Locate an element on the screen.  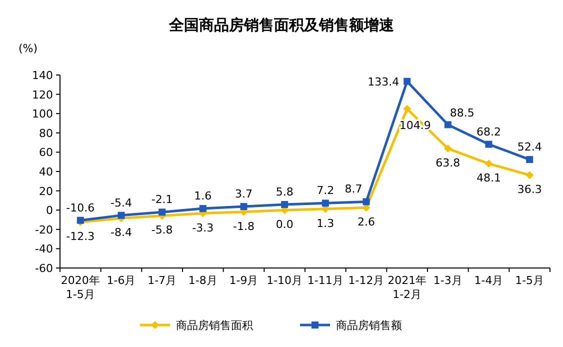
x-tick-label: 1-5月 is located at coordinates (529, 280).